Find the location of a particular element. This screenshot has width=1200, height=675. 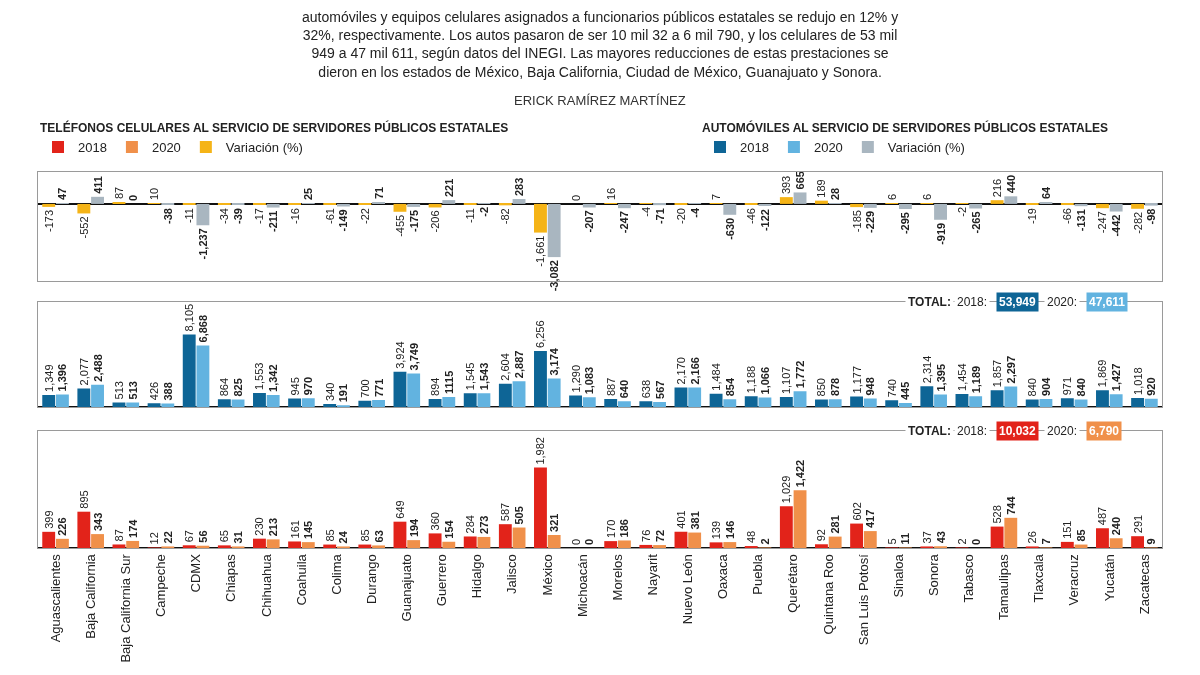

data-label: 283 is located at coordinates (519, 187).